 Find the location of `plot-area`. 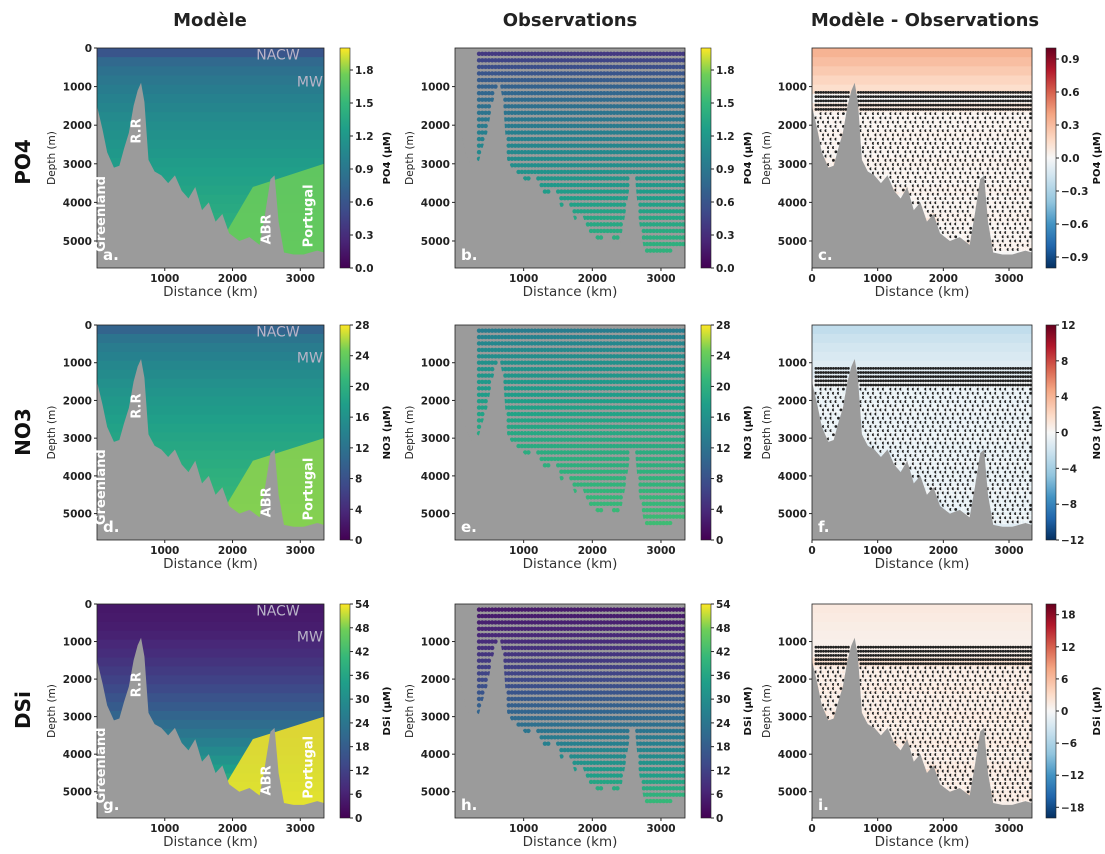

plot-area is located at coordinates (210, 158).